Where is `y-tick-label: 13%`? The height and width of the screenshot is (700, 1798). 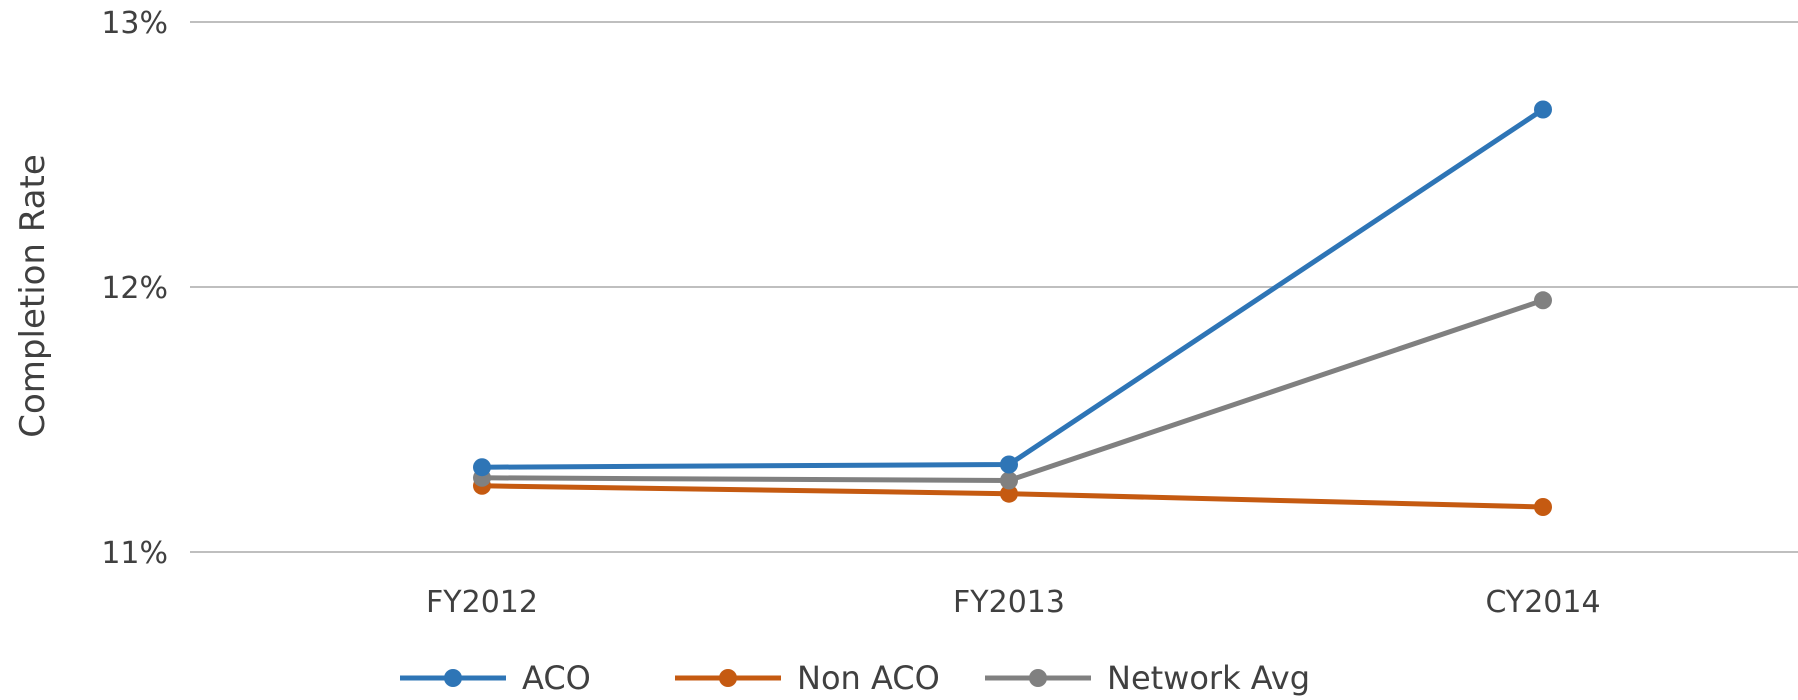
y-tick-label: 13% is located at coordinates (134, 23).